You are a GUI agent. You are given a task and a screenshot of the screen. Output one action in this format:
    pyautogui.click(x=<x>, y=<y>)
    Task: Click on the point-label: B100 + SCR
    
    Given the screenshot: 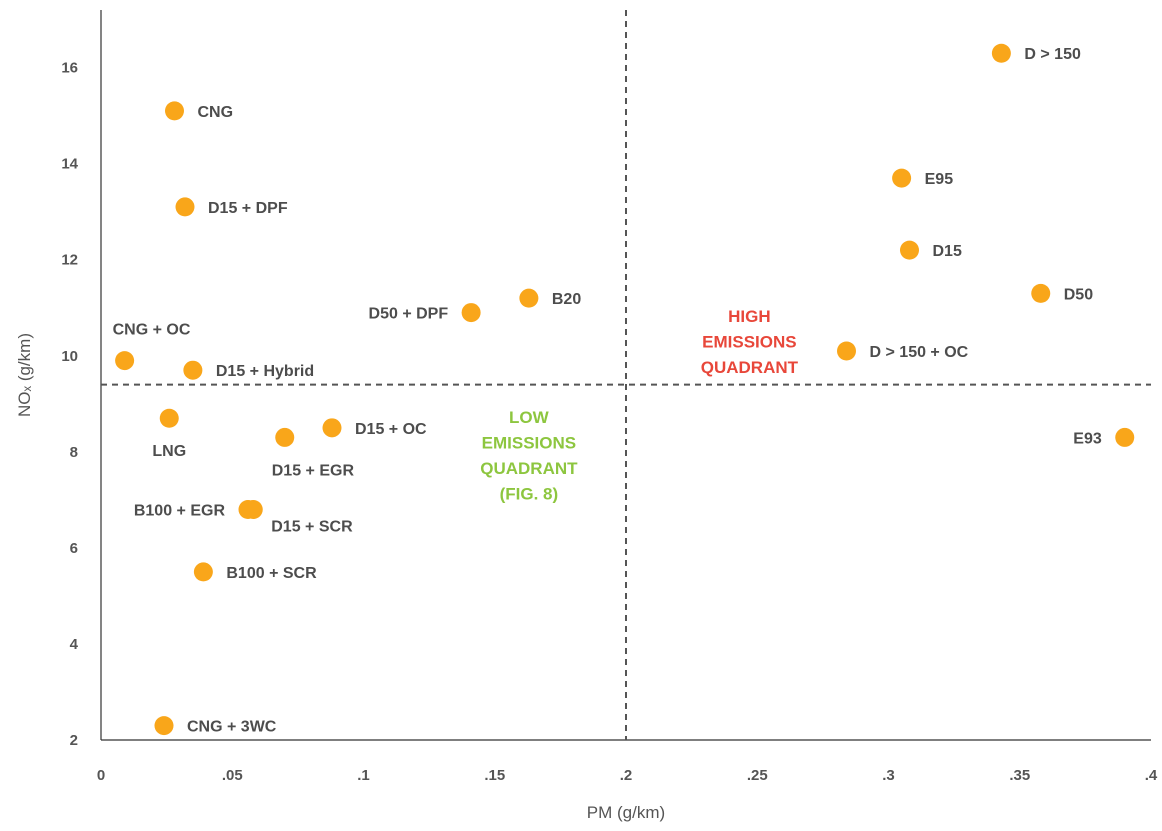 What is the action you would take?
    pyautogui.click(x=271, y=573)
    